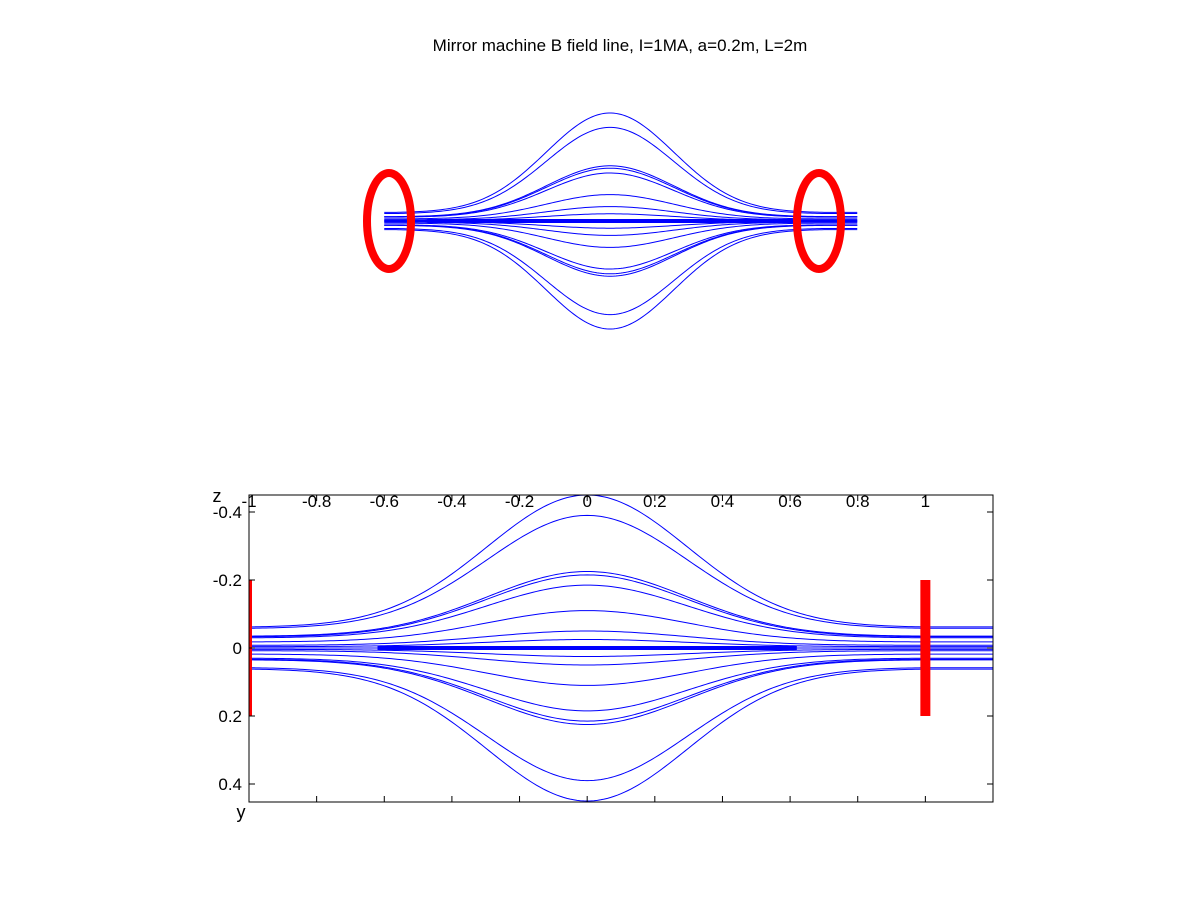 The height and width of the screenshot is (901, 1201). I want to click on y-tick-label: 0.2, so click(230, 716).